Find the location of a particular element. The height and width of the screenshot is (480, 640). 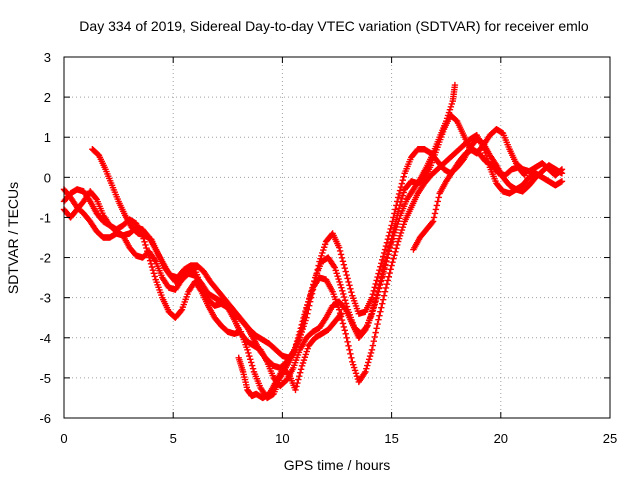

y-tick-label: 2 is located at coordinates (47, 97).